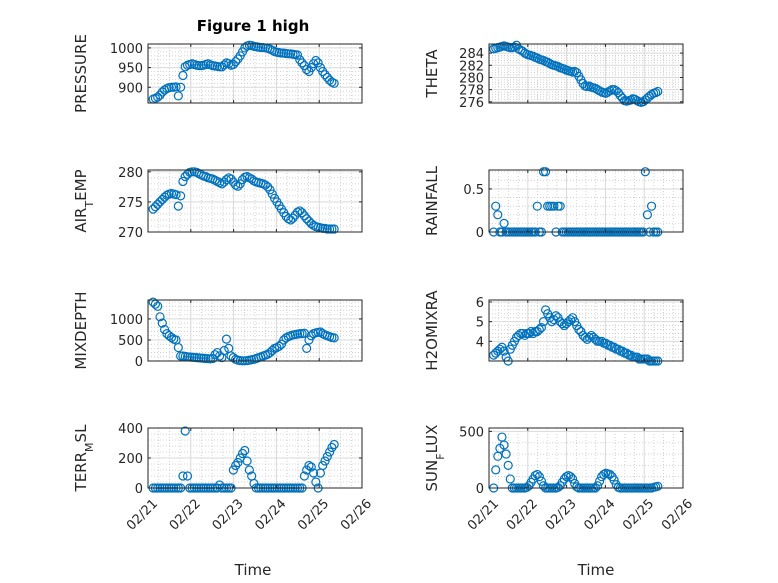 Image resolution: width=778 pixels, height=583 pixels. I want to click on y-tick-label: 282, so click(471, 66).